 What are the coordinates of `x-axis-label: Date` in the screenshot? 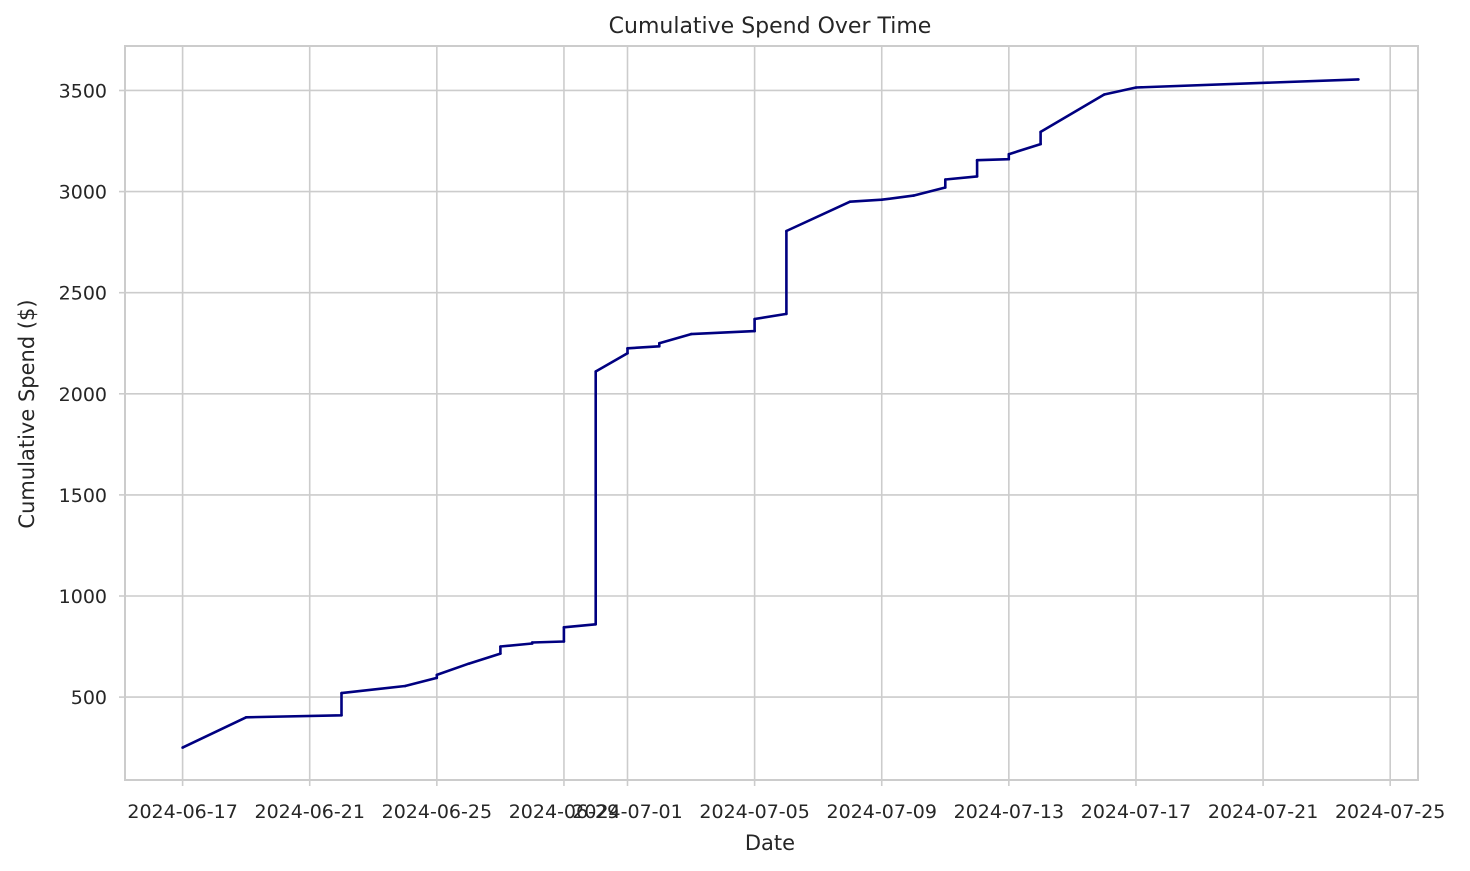 It's located at (770, 843).